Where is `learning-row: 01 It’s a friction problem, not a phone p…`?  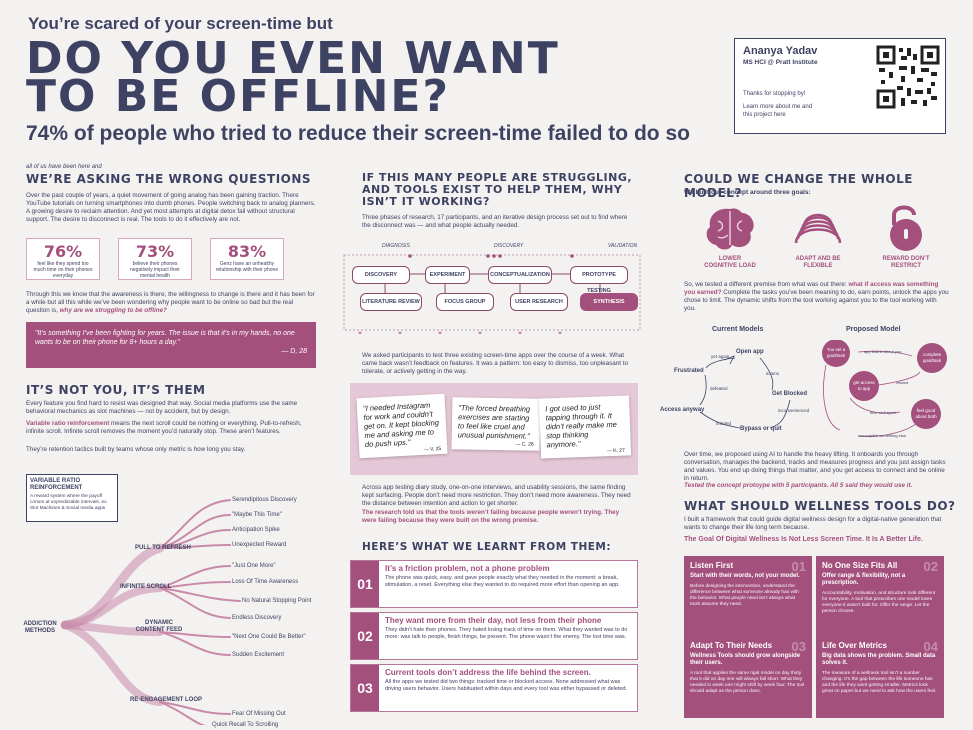
learning-row: 01 It’s a friction problem, not a phone p… is located at coordinates (494, 584).